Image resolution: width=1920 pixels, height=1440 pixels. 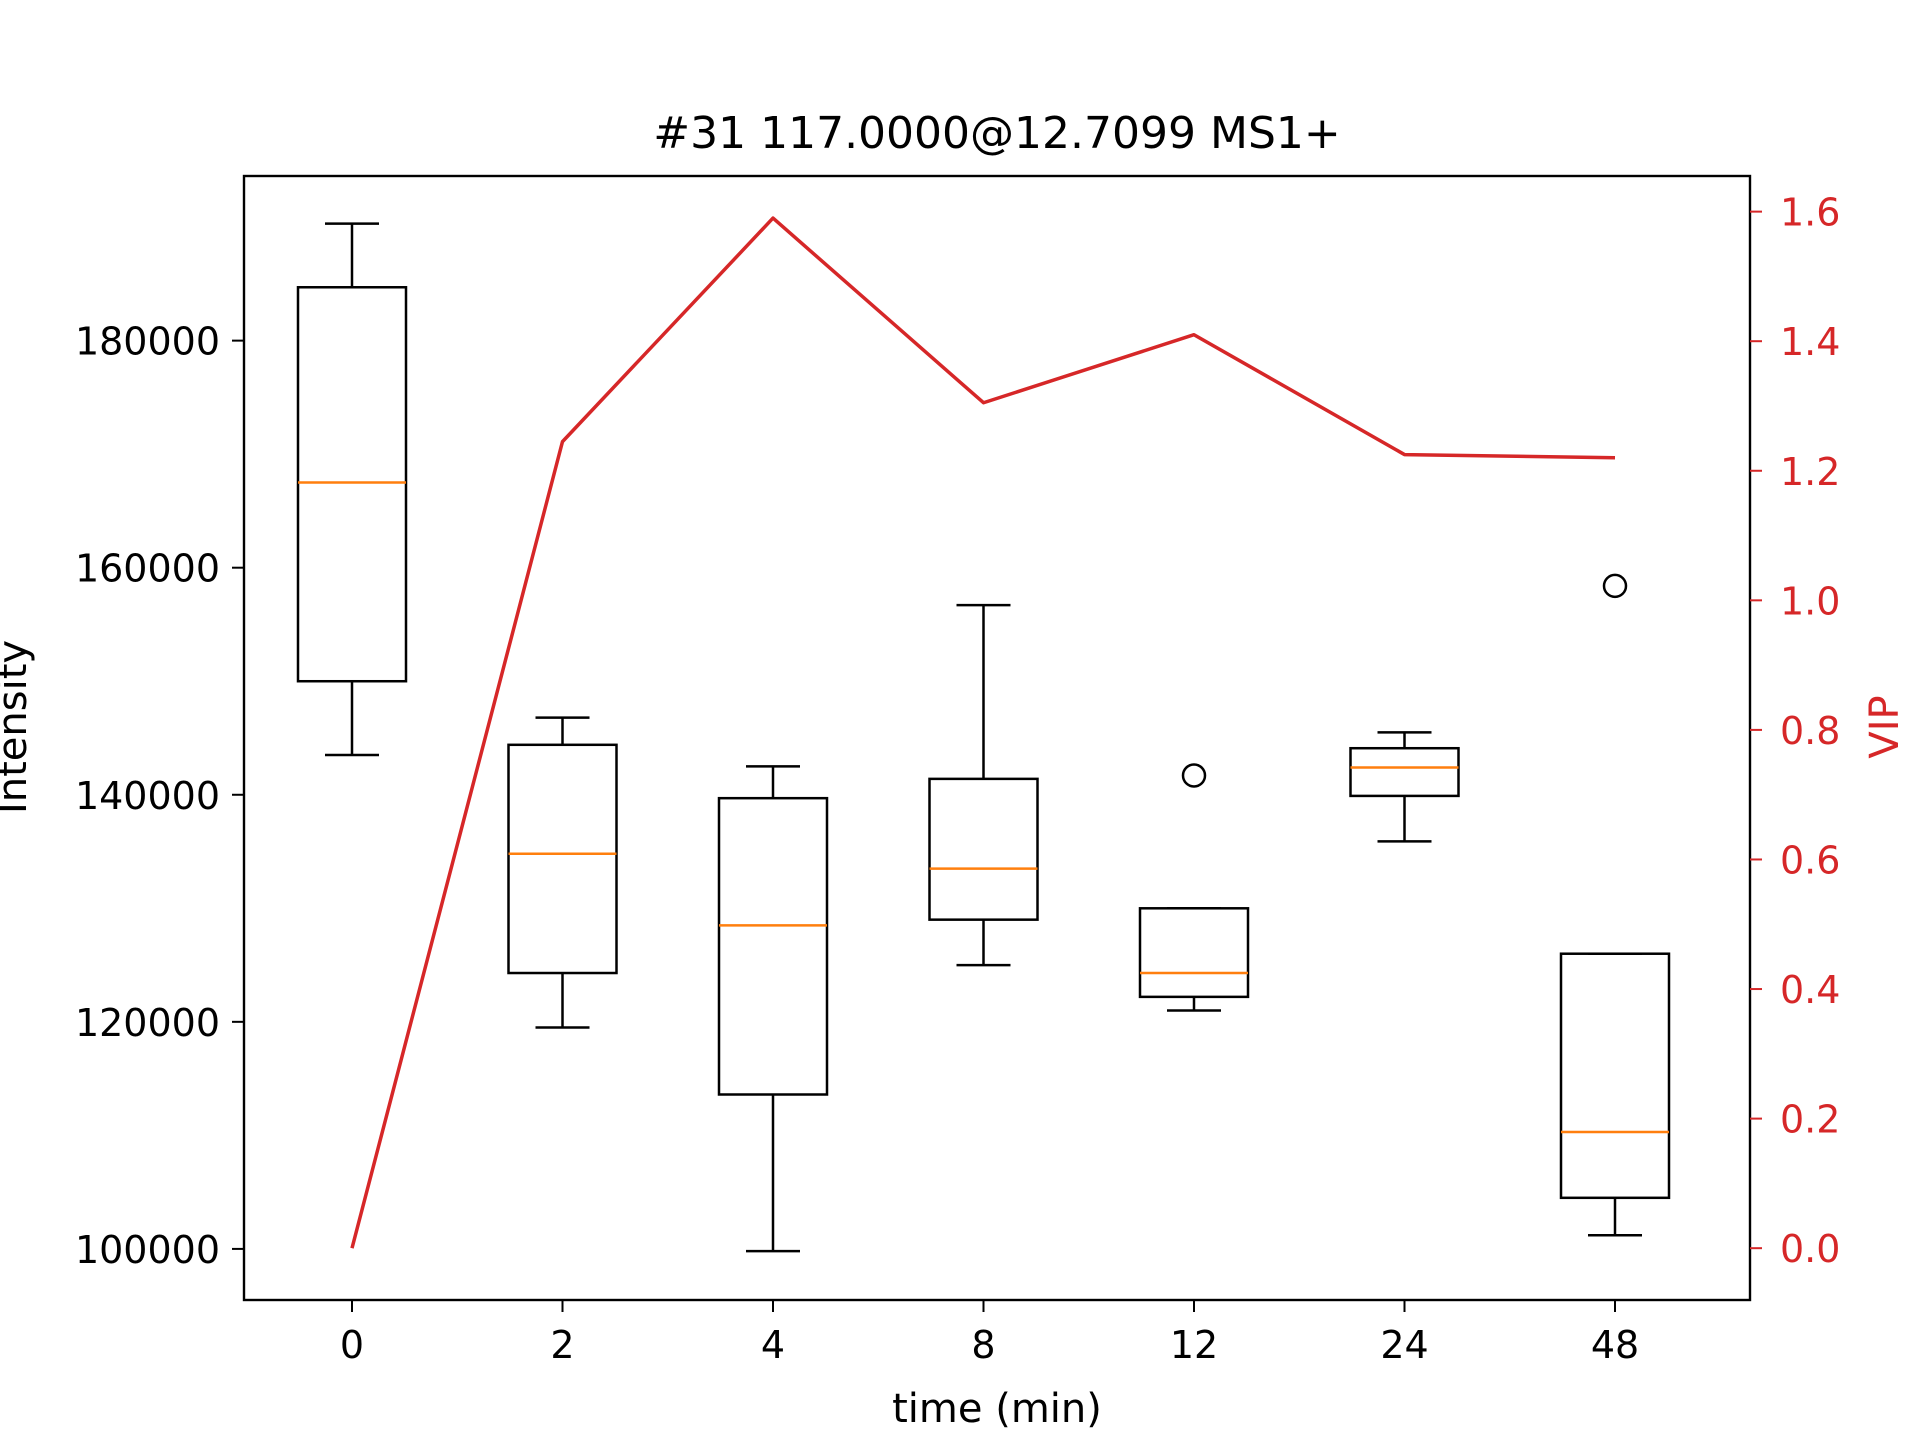 I want to click on chart-title: #31 117.0000@12.7099 MS1+, so click(x=996, y=133).